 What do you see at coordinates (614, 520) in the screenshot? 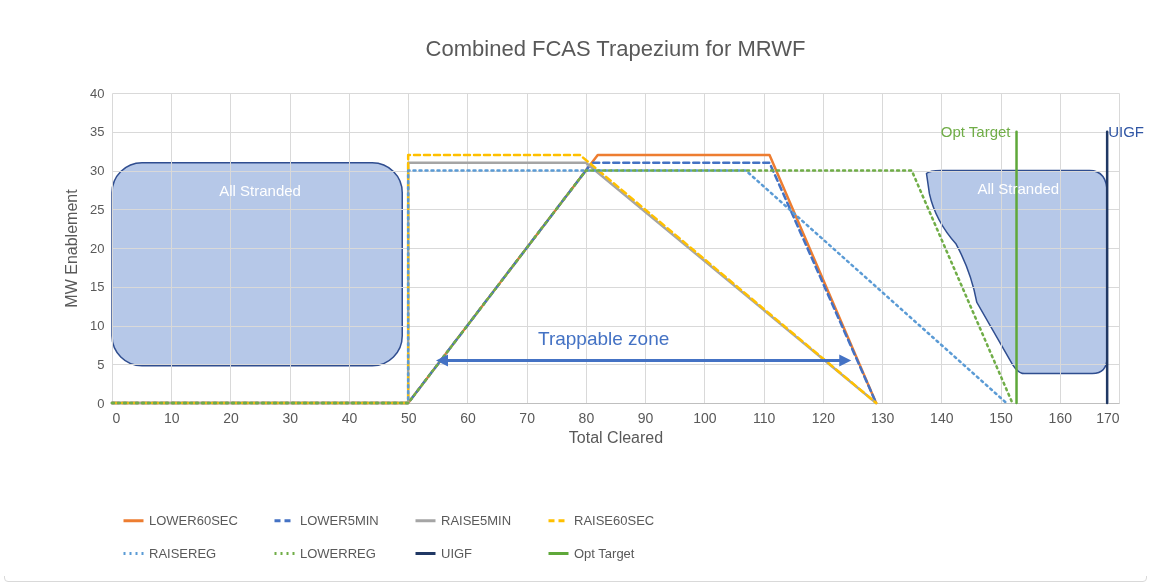
I see `legend-label: RAISE60SEC` at bounding box center [614, 520].